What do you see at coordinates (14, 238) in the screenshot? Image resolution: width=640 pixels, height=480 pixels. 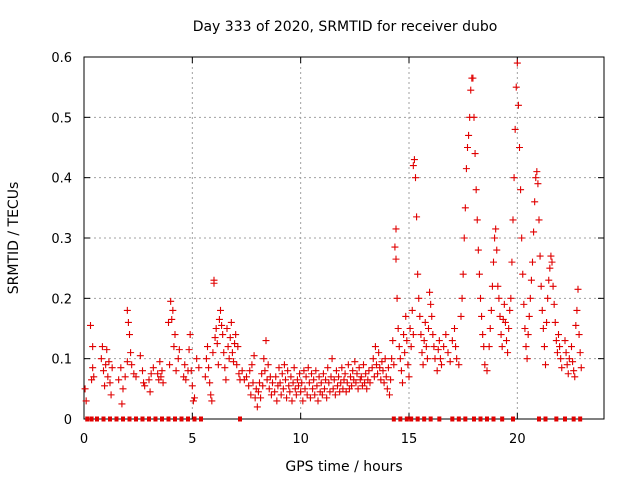 I see `y-axis-label: SRMTID / TECUs` at bounding box center [14, 238].